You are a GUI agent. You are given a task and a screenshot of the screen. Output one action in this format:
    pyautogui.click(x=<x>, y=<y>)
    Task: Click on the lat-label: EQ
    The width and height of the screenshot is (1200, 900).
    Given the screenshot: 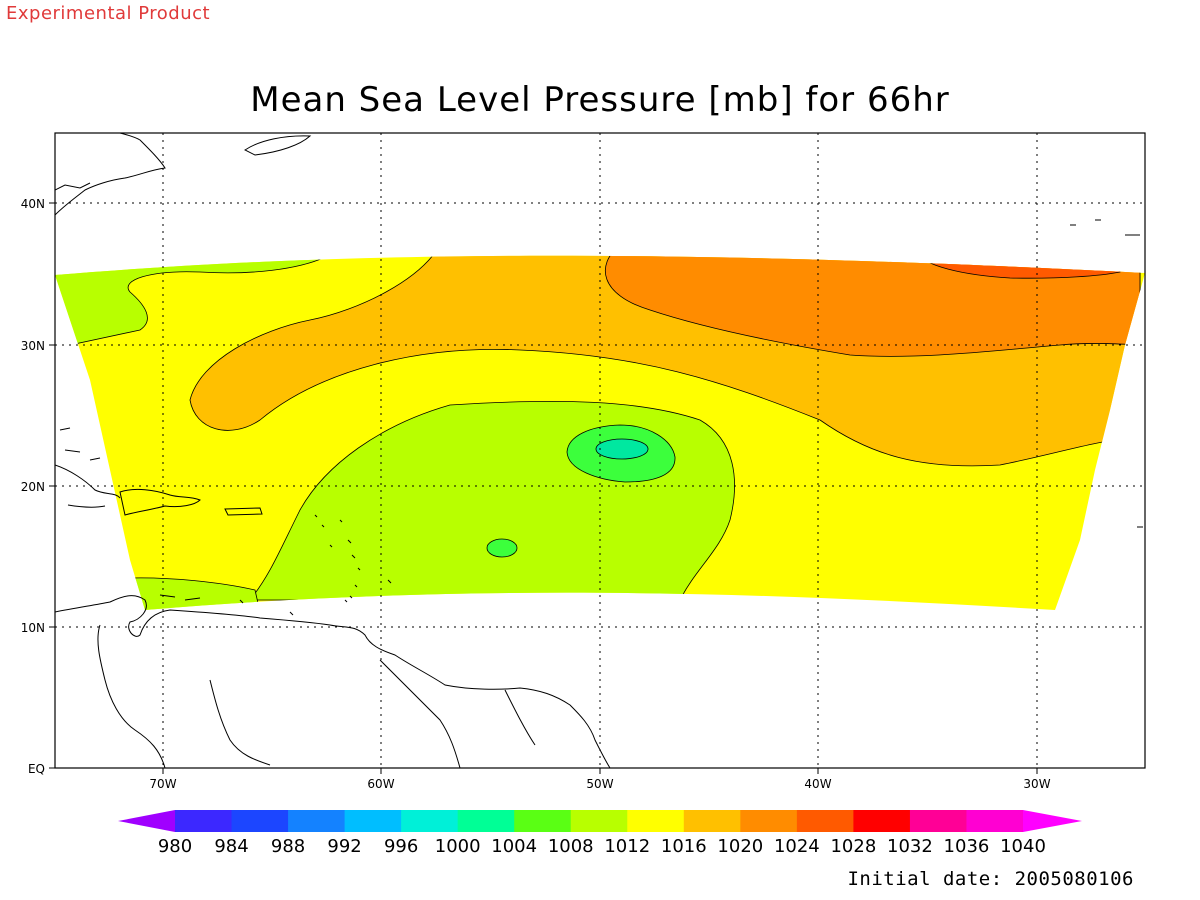 What is the action you would take?
    pyautogui.click(x=36, y=769)
    